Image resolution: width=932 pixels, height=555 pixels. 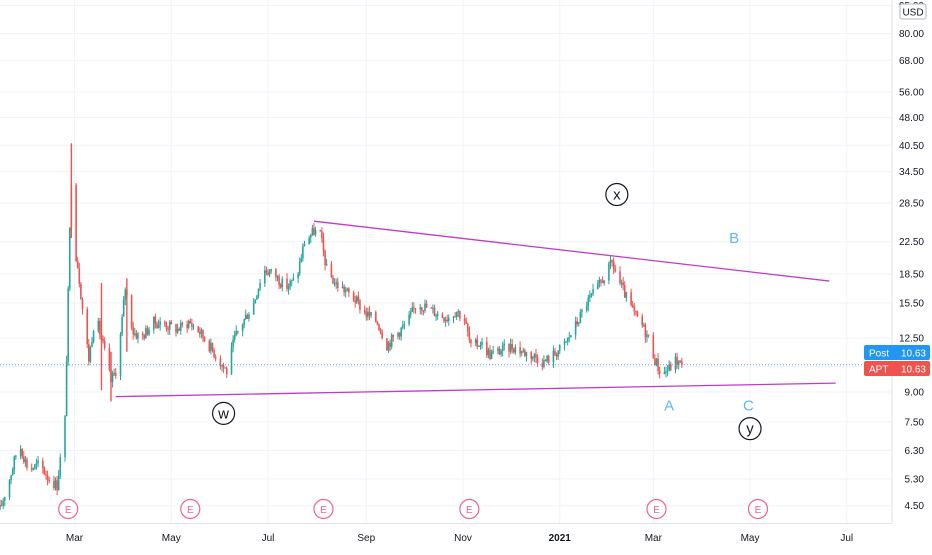 What do you see at coordinates (878, 370) in the screenshot?
I see `price-badge-label: APT` at bounding box center [878, 370].